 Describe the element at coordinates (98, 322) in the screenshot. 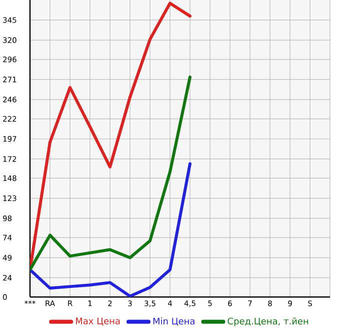

I see `legend-label: Max Цена` at that location.